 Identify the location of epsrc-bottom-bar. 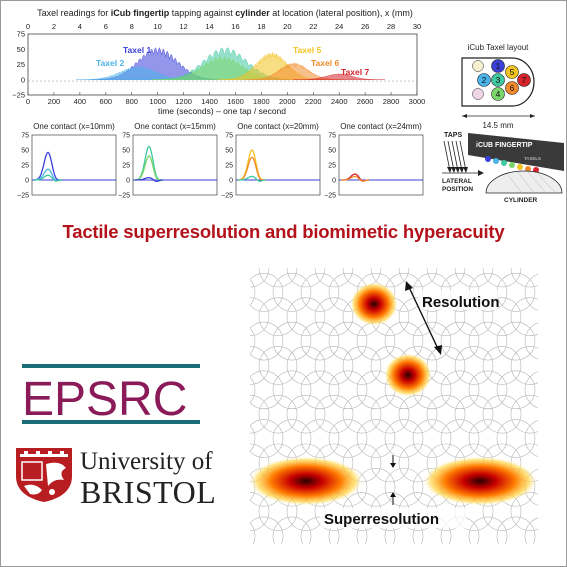
(111, 422).